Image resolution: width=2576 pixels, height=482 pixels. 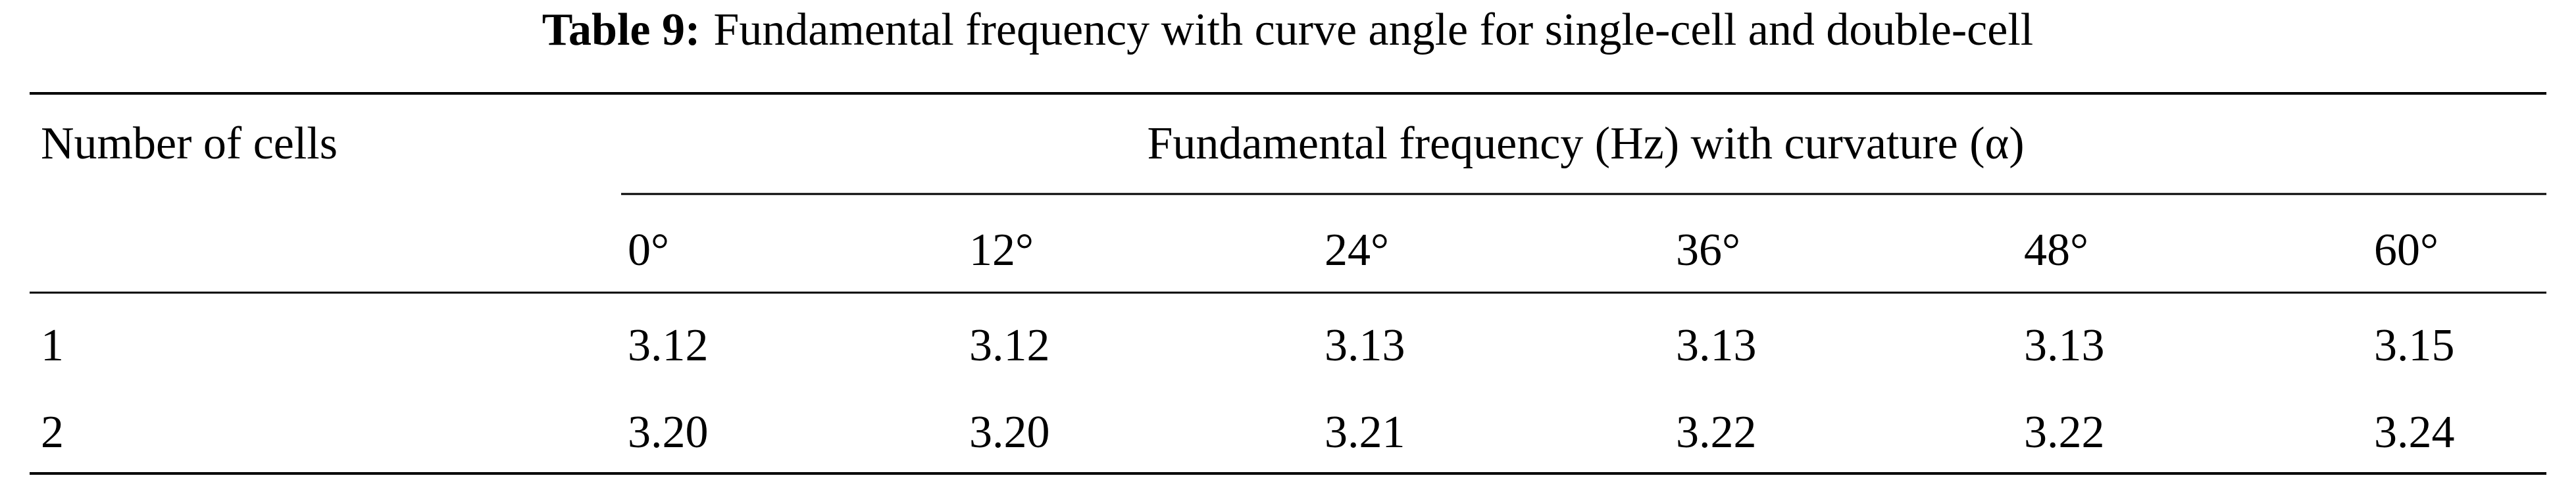 What do you see at coordinates (2056, 250) in the screenshot?
I see `column-header: 48°` at bounding box center [2056, 250].